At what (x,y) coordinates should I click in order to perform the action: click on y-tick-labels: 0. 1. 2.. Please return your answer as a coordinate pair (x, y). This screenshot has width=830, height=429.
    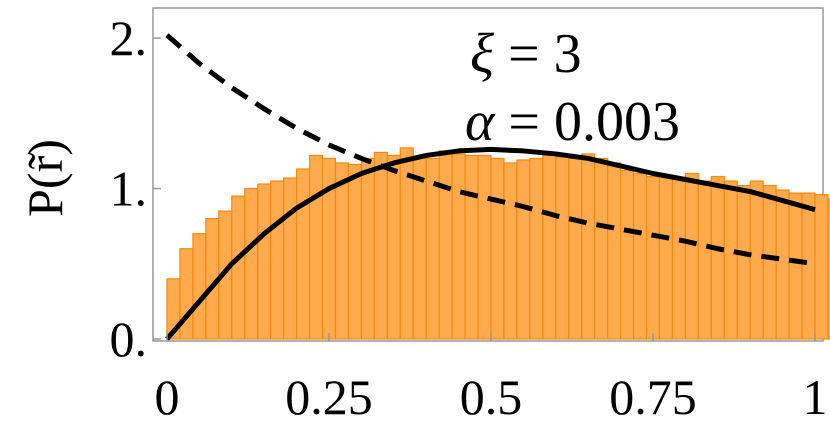
    Looking at the image, I should click on (129, 188).